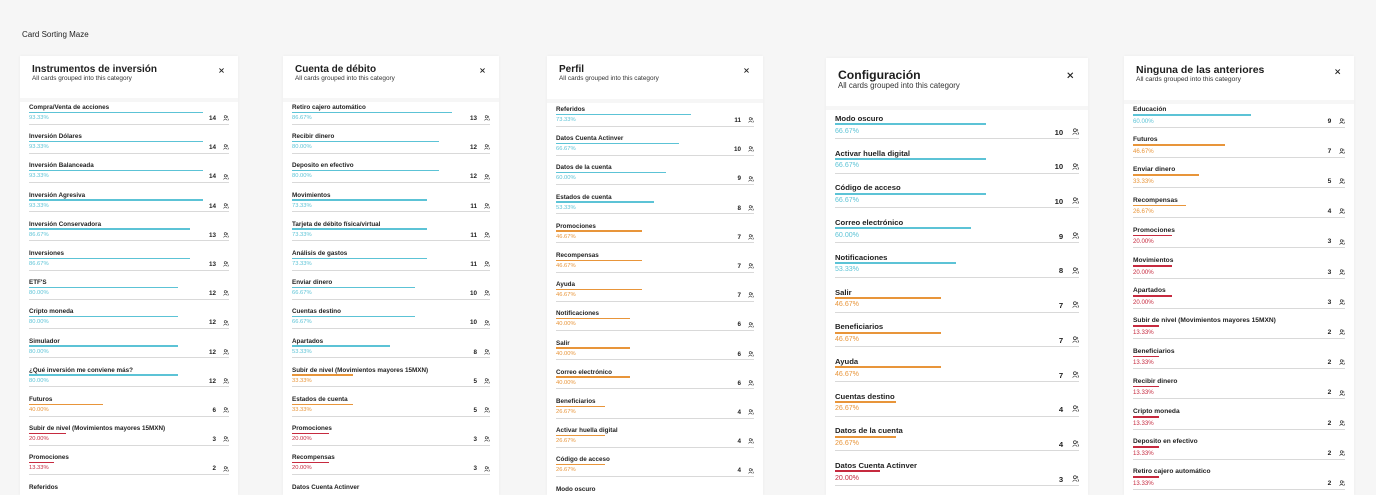  I want to click on percent-label: 80.00%, so click(39, 381).